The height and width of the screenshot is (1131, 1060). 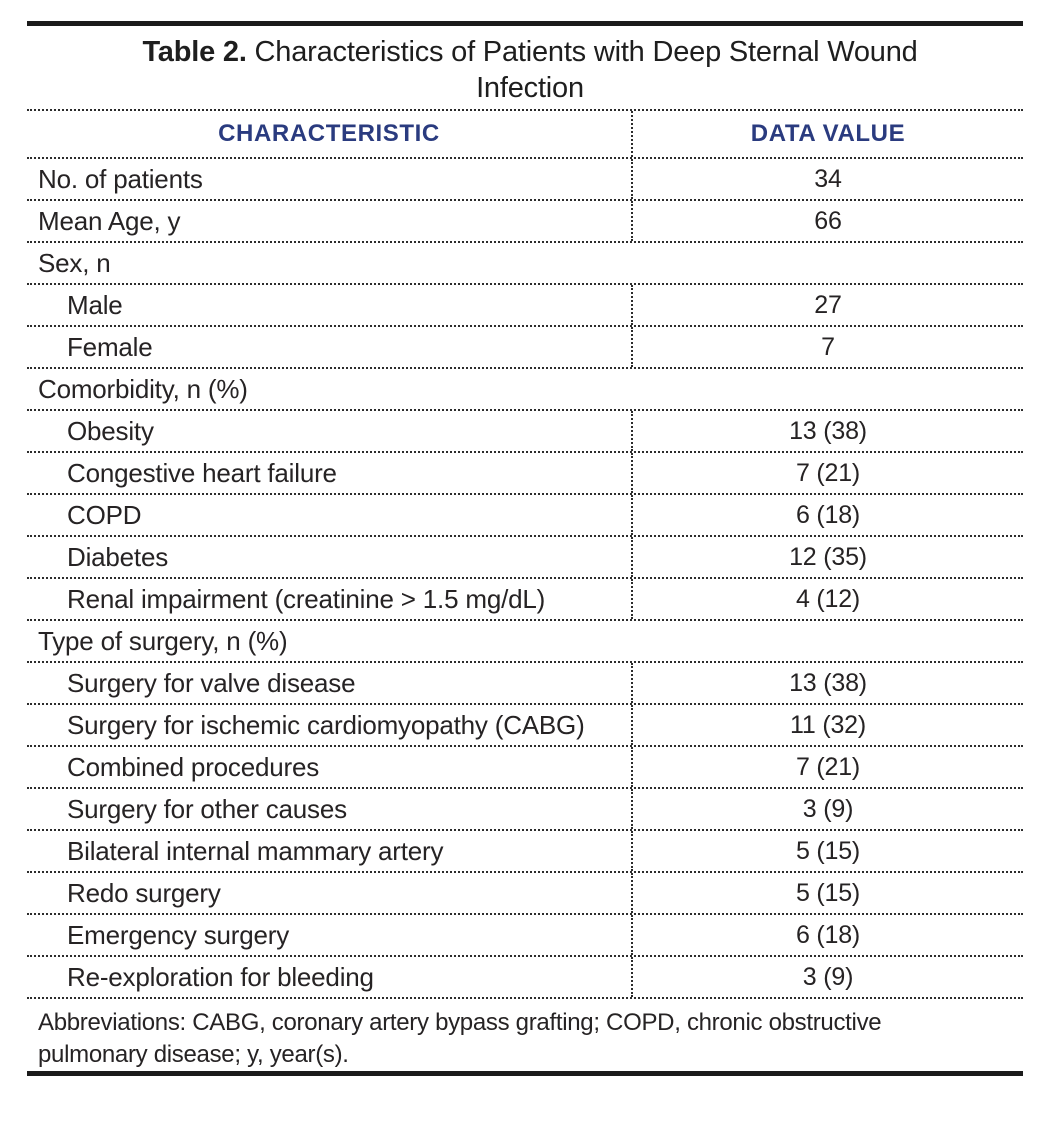 What do you see at coordinates (525, 390) in the screenshot?
I see `table-section-row: Comorbidity, n (%)` at bounding box center [525, 390].